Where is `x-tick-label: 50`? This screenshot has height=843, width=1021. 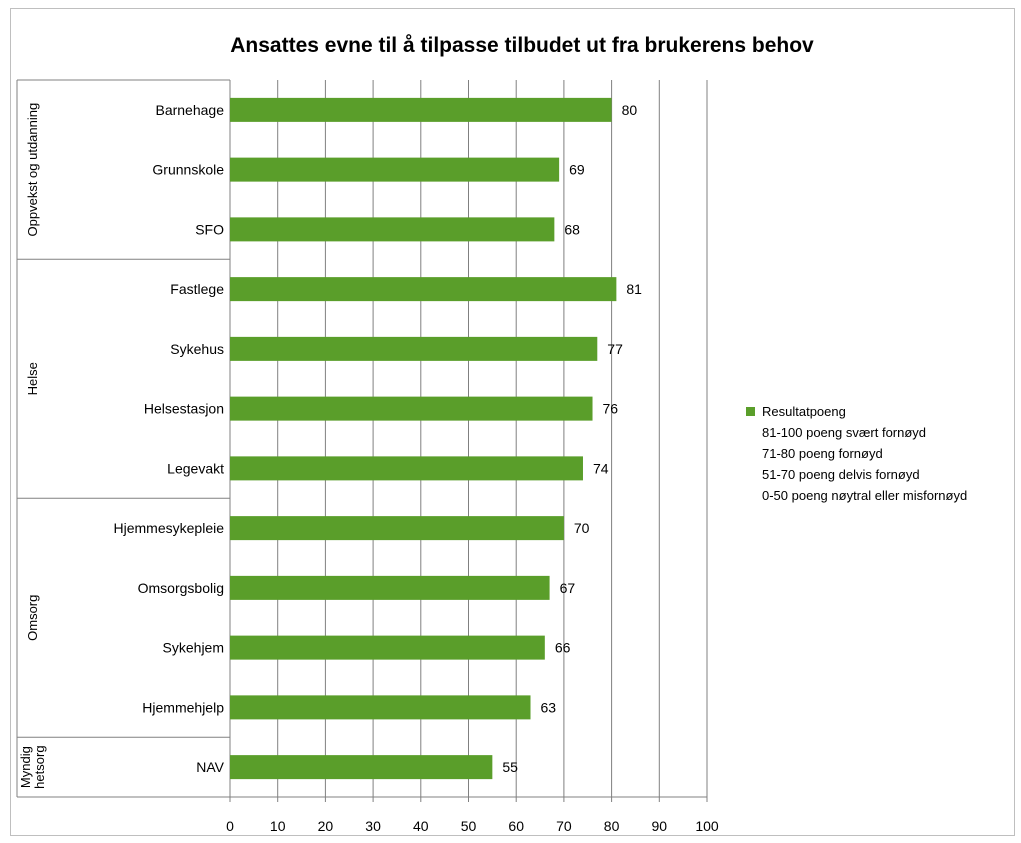 x-tick-label: 50 is located at coordinates (469, 826).